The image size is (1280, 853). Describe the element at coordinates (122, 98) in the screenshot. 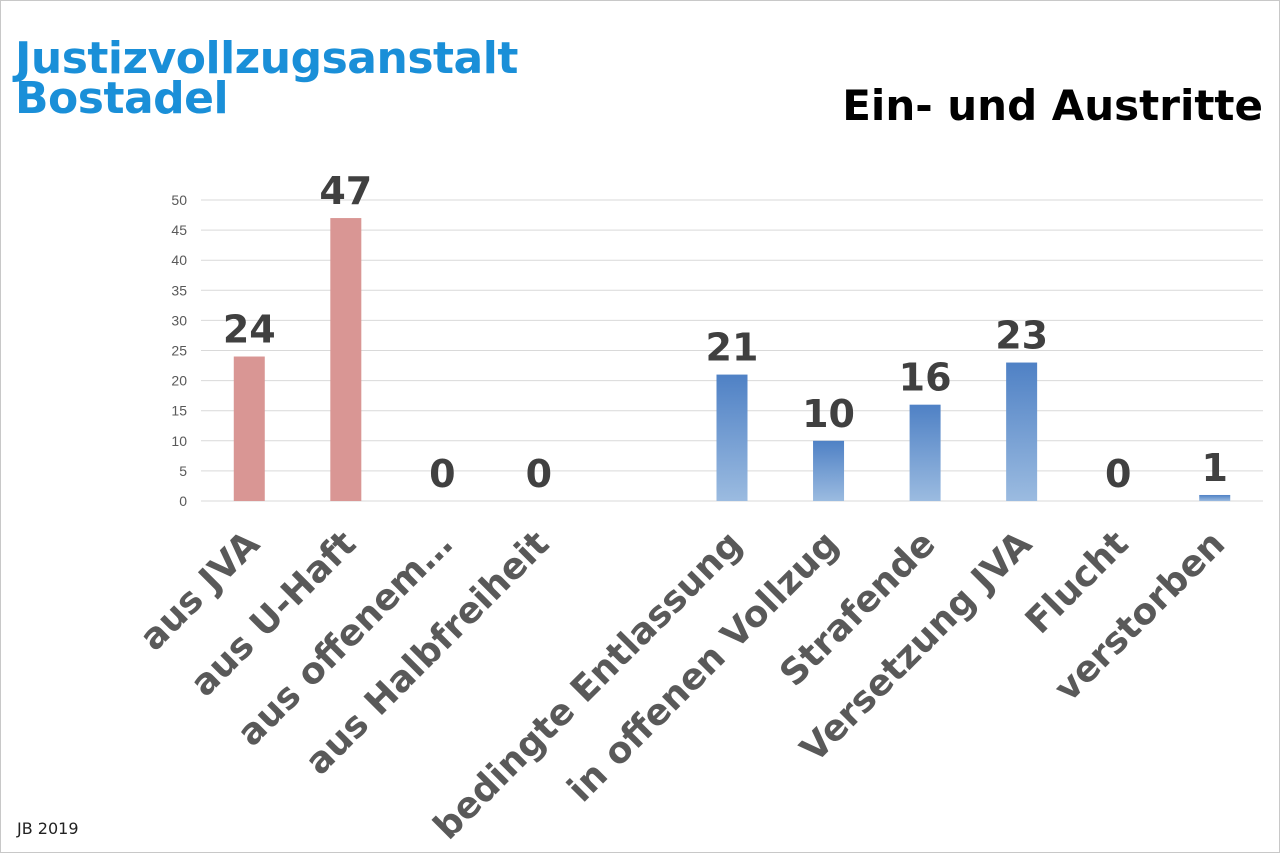

I see `org-title-line2: Bostadel` at that location.